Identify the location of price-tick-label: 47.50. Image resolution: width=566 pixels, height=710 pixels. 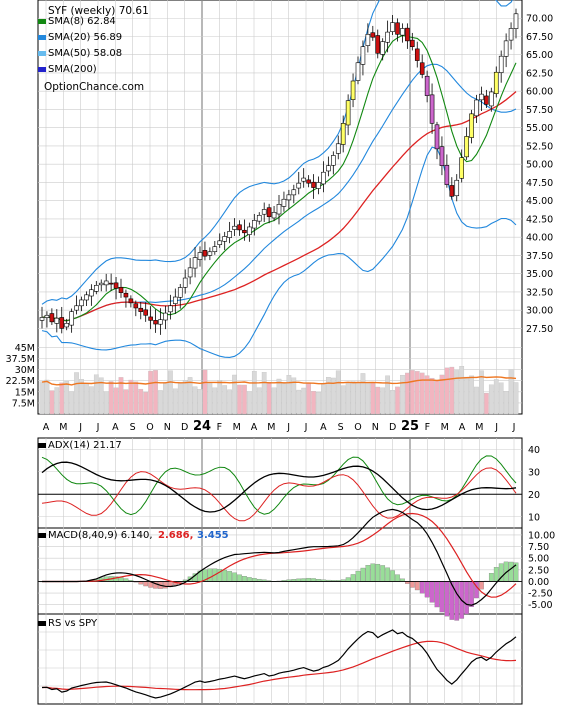
(539, 183).